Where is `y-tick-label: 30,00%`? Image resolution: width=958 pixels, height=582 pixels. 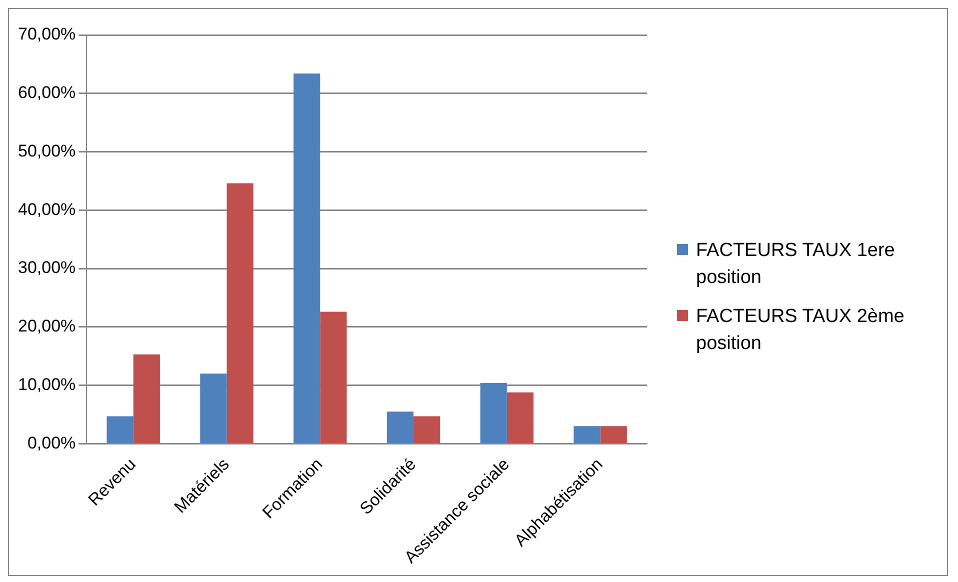
y-tick-label: 30,00% is located at coordinates (47, 268).